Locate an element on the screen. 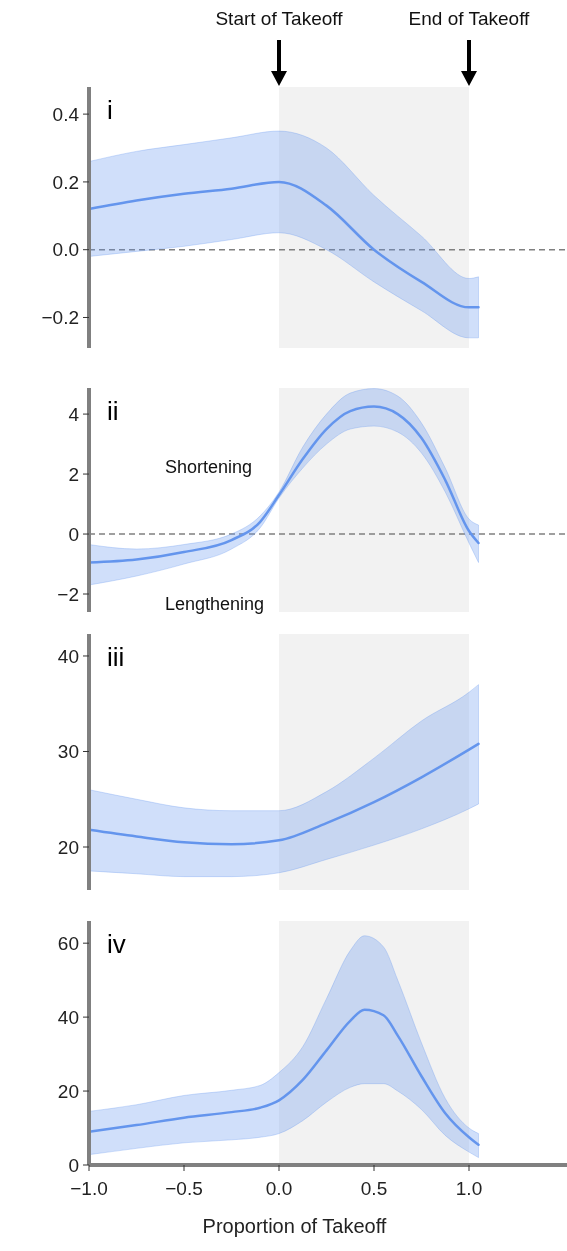 The width and height of the screenshot is (567, 1251). x-tick-label: 1.0 is located at coordinates (469, 1188).